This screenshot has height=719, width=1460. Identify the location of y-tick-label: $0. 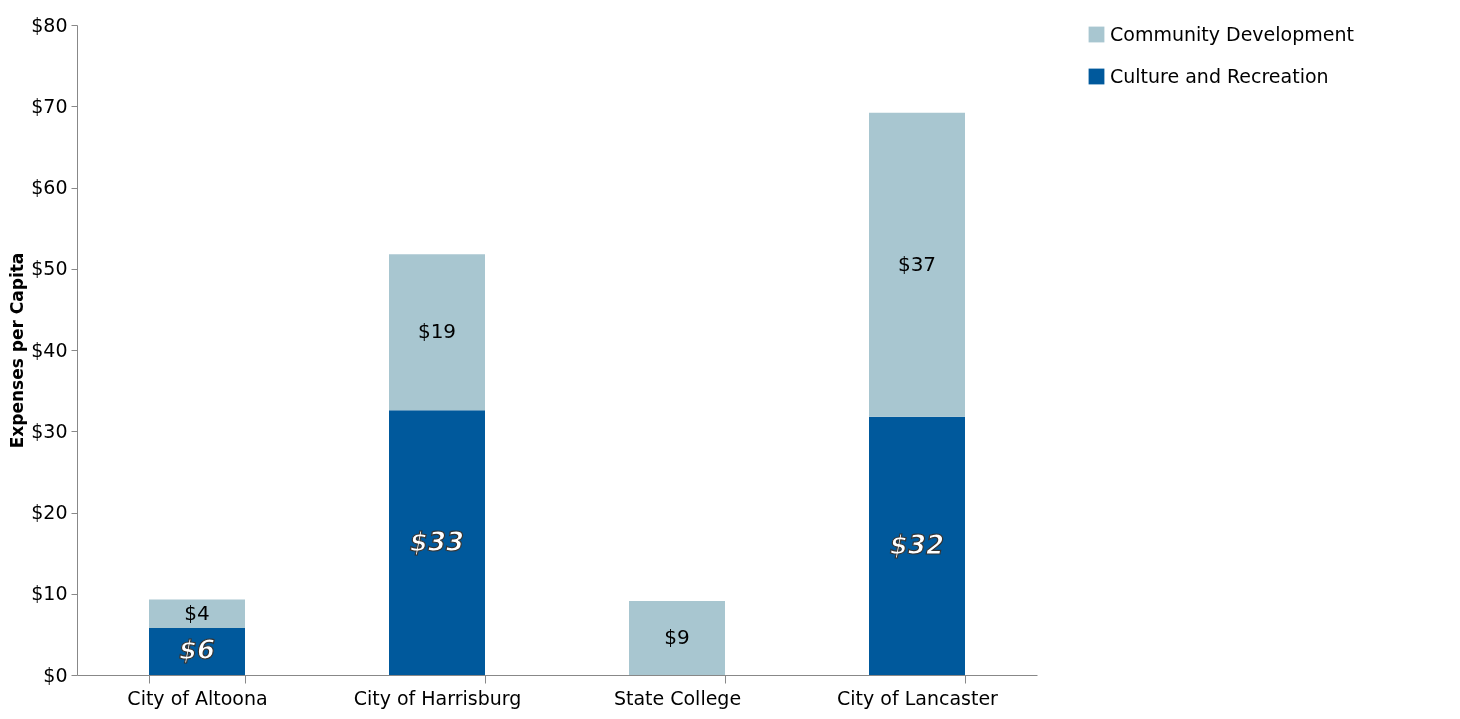
(55, 674).